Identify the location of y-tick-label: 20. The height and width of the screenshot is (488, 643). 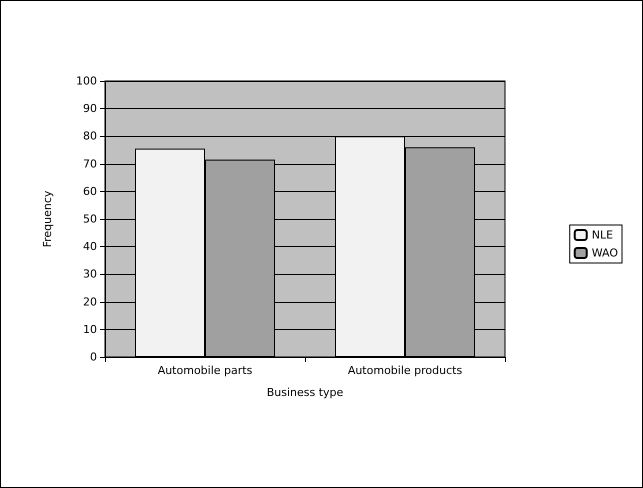
(90, 301).